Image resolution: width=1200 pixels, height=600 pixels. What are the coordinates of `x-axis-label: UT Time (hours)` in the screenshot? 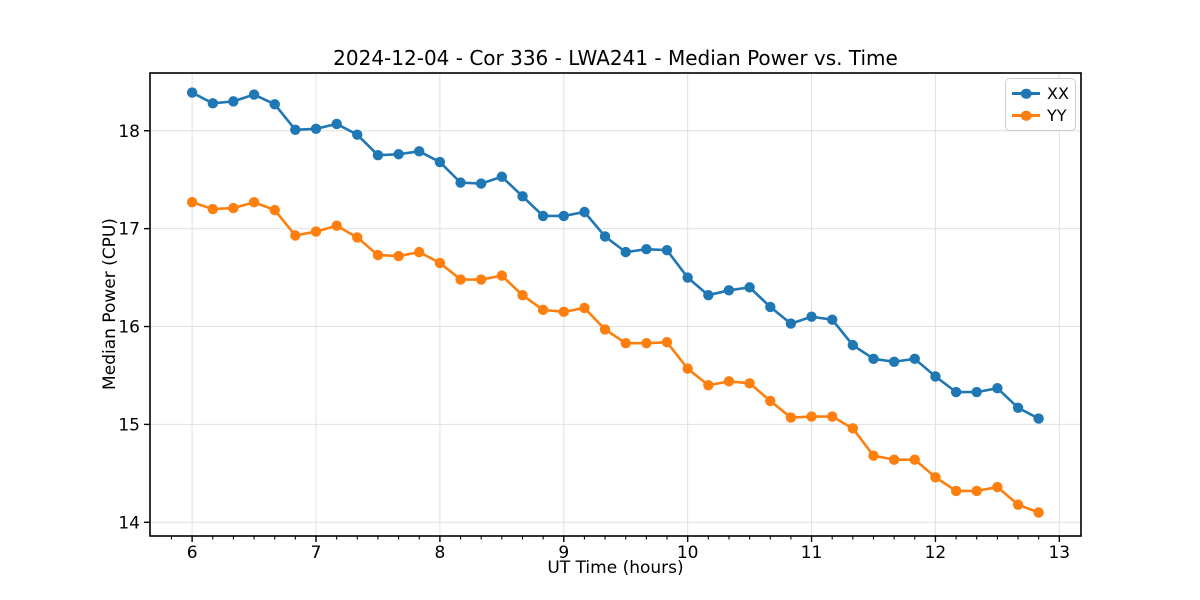 It's located at (615, 568).